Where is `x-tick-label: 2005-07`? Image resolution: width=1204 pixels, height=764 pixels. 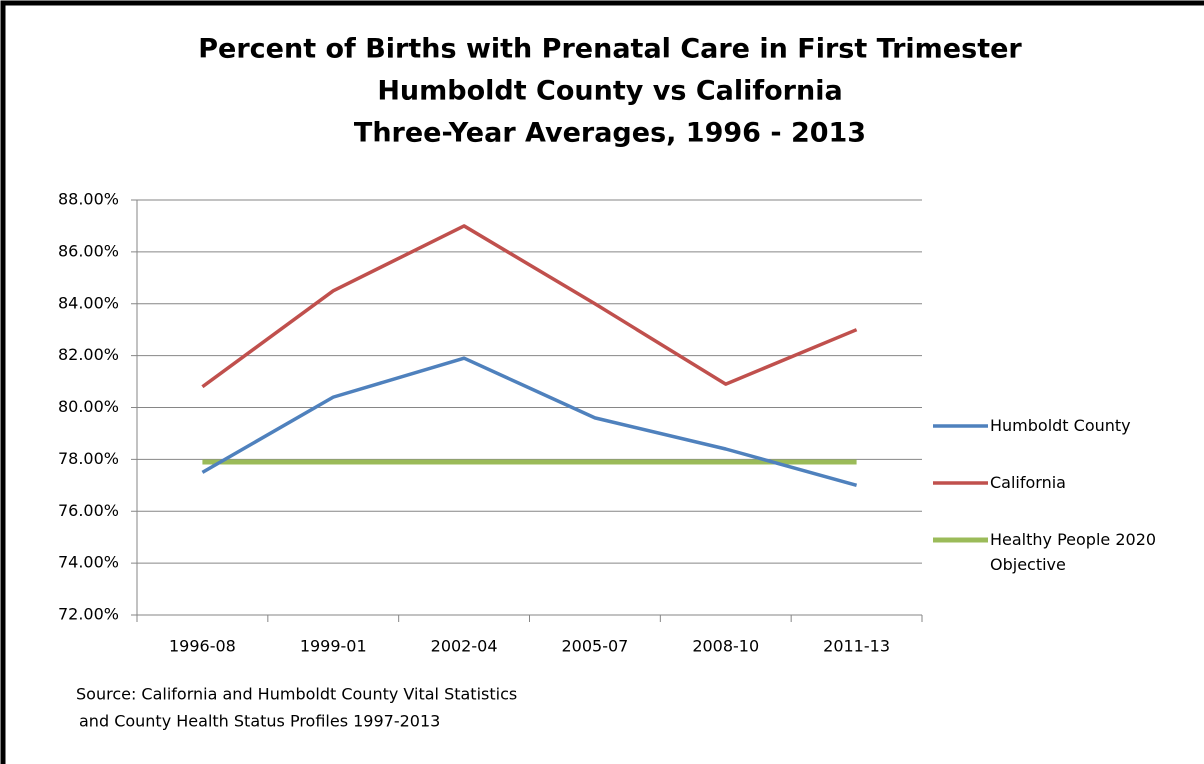
x-tick-label: 2005-07 is located at coordinates (594, 646).